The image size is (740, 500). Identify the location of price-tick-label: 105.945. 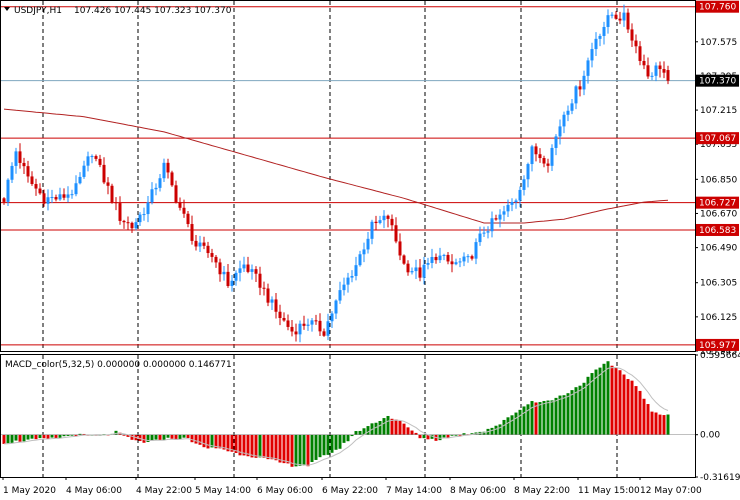
(718, 352).